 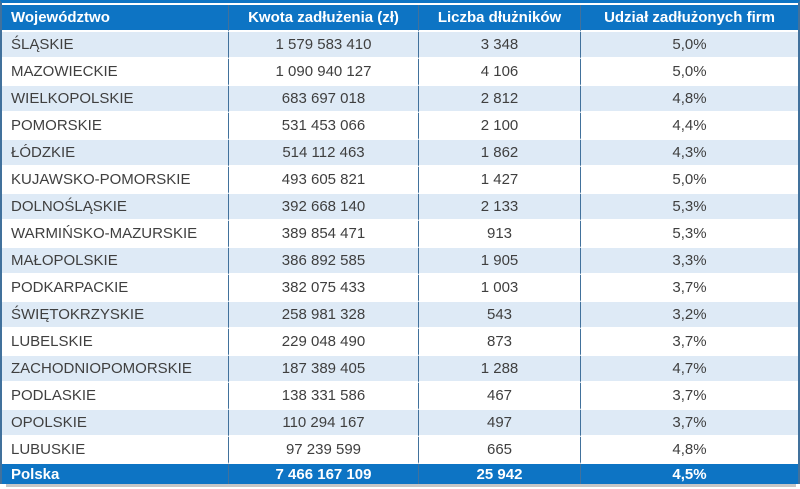 I want to click on column-header-debtors: Liczba dłużników, so click(x=499, y=18).